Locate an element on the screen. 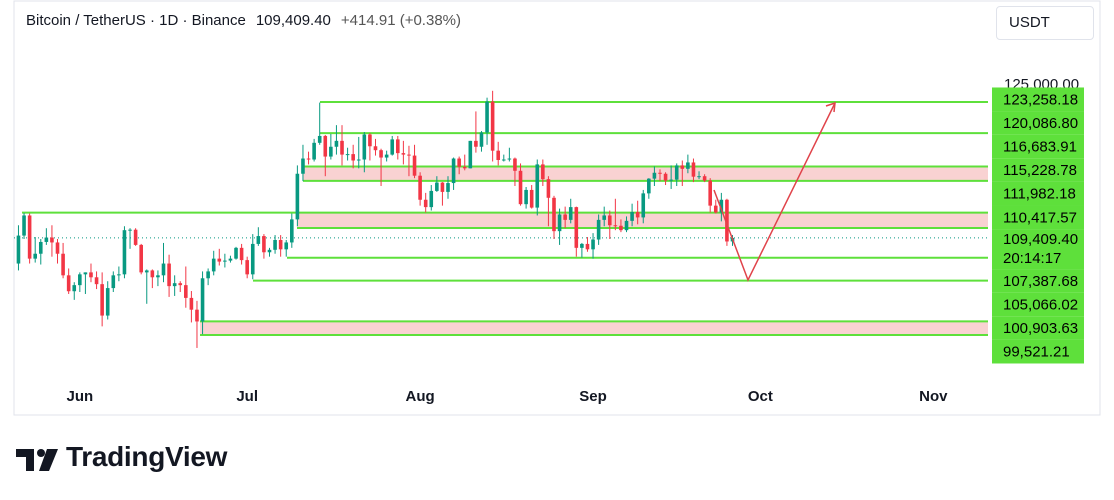 This screenshot has width=1114, height=500. level-label: 115,228.78 is located at coordinates (1040, 170).